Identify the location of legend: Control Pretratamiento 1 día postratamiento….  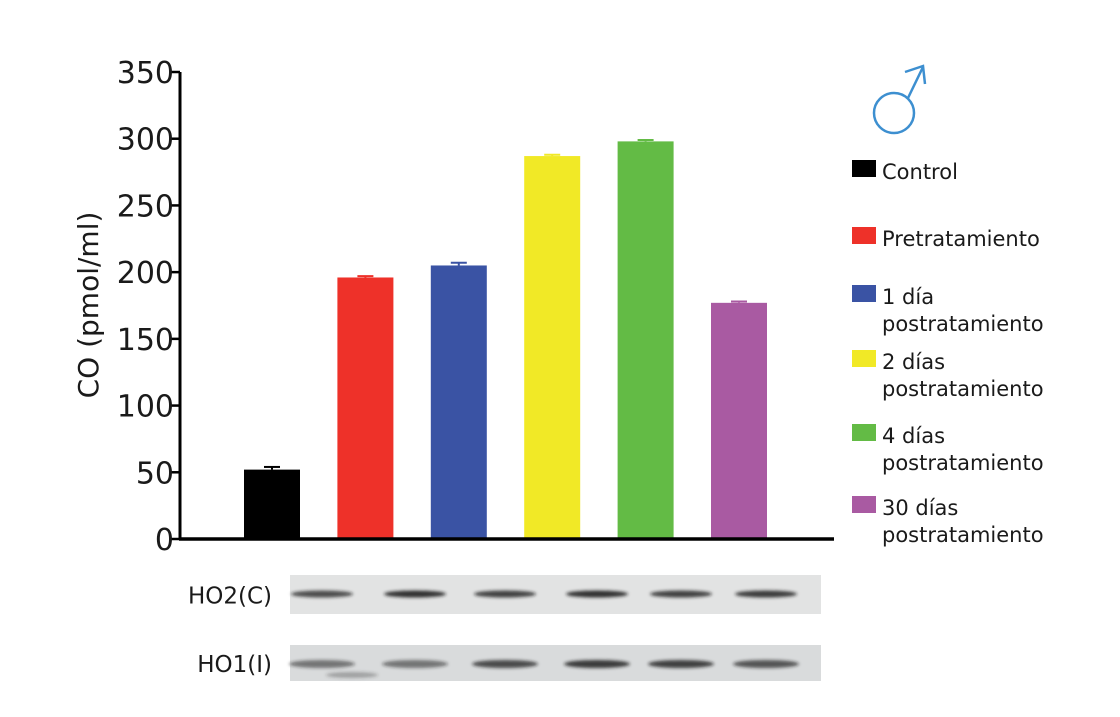
(948, 353).